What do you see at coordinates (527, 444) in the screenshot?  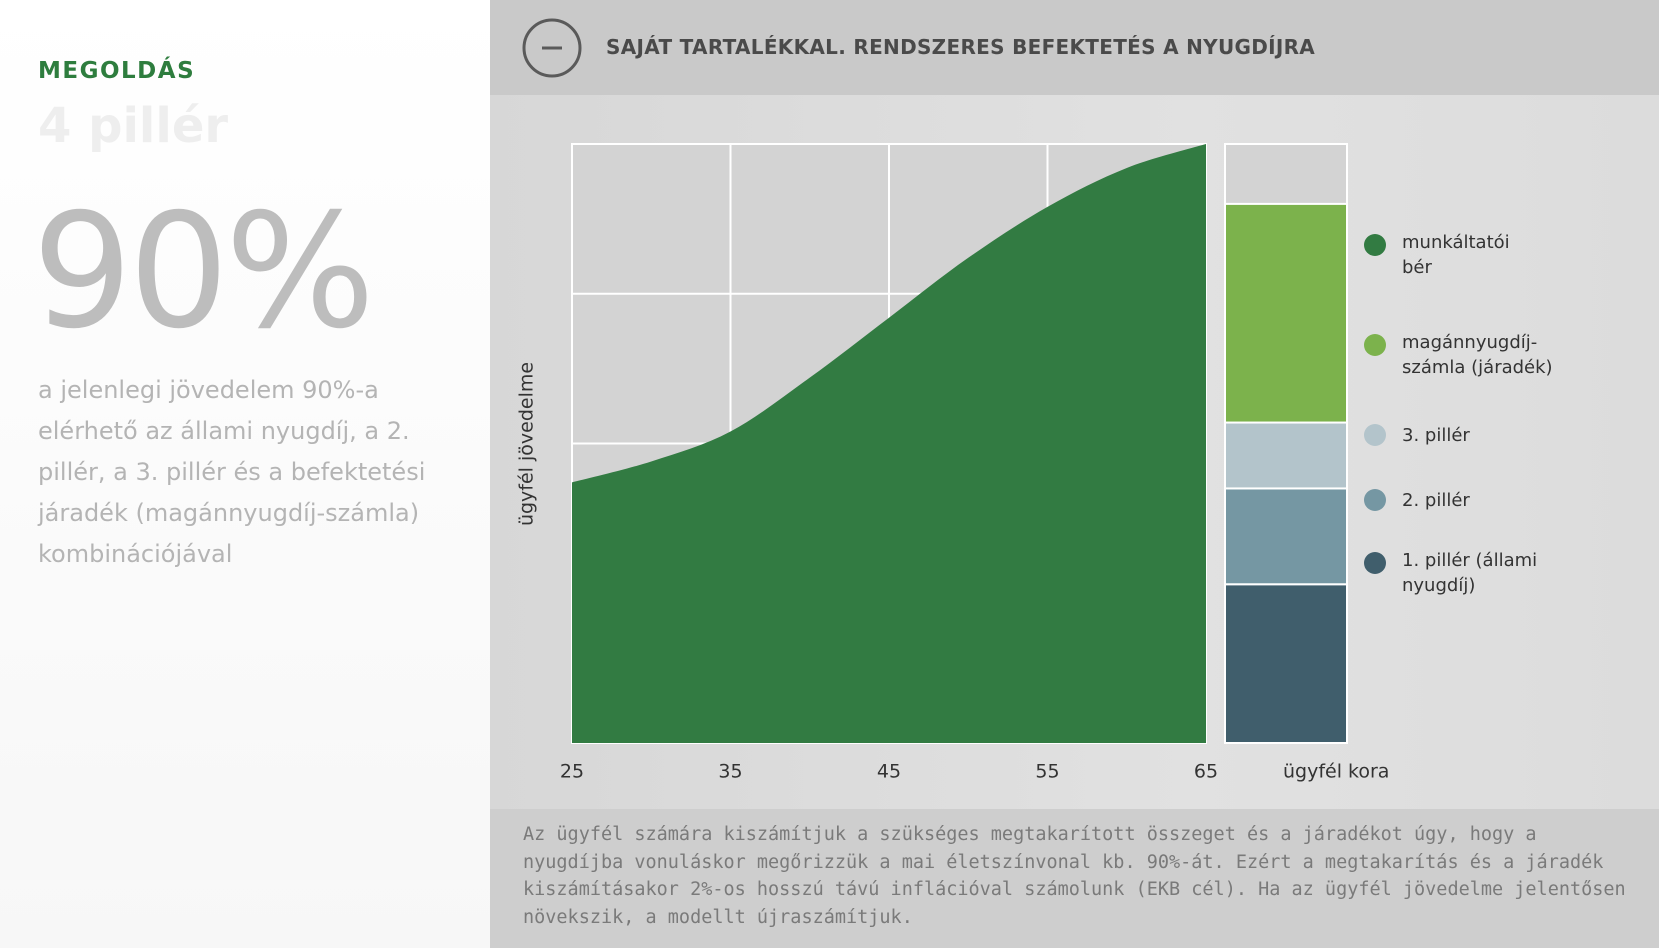 I see `y-axis-label: ügyfél jövedelme` at bounding box center [527, 444].